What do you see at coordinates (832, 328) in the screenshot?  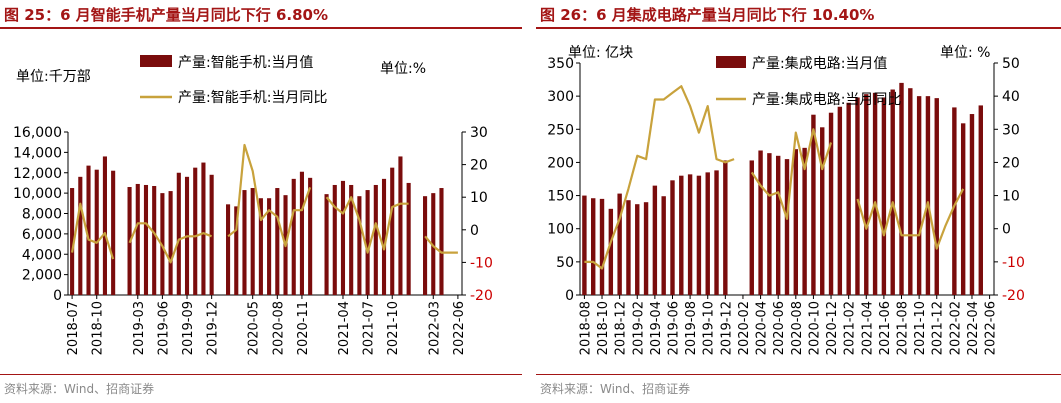 I see `x-tick-label: 2020-12` at bounding box center [832, 328].